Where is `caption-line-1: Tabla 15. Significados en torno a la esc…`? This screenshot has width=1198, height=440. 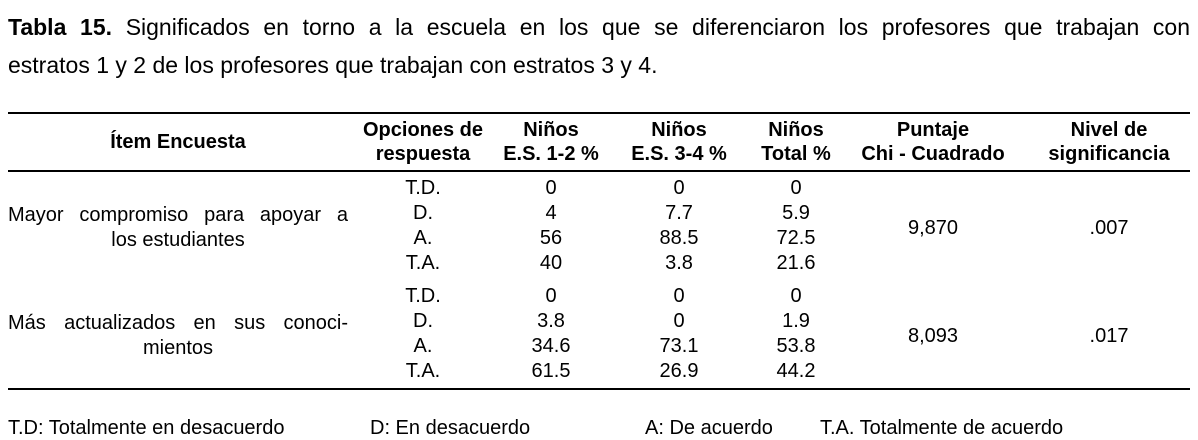 caption-line-1: Tabla 15. Significados en torno a la esc… is located at coordinates (599, 27).